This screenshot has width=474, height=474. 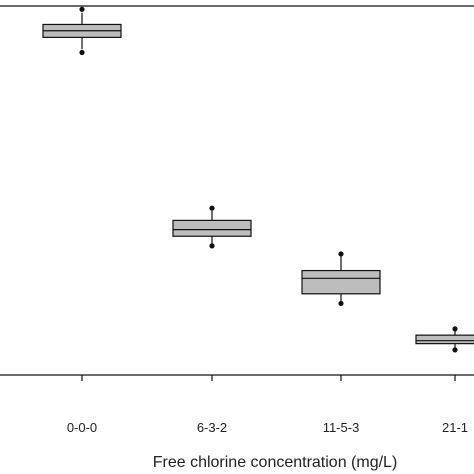 I want to click on x-tick-label: 11-5-3, so click(x=341, y=427).